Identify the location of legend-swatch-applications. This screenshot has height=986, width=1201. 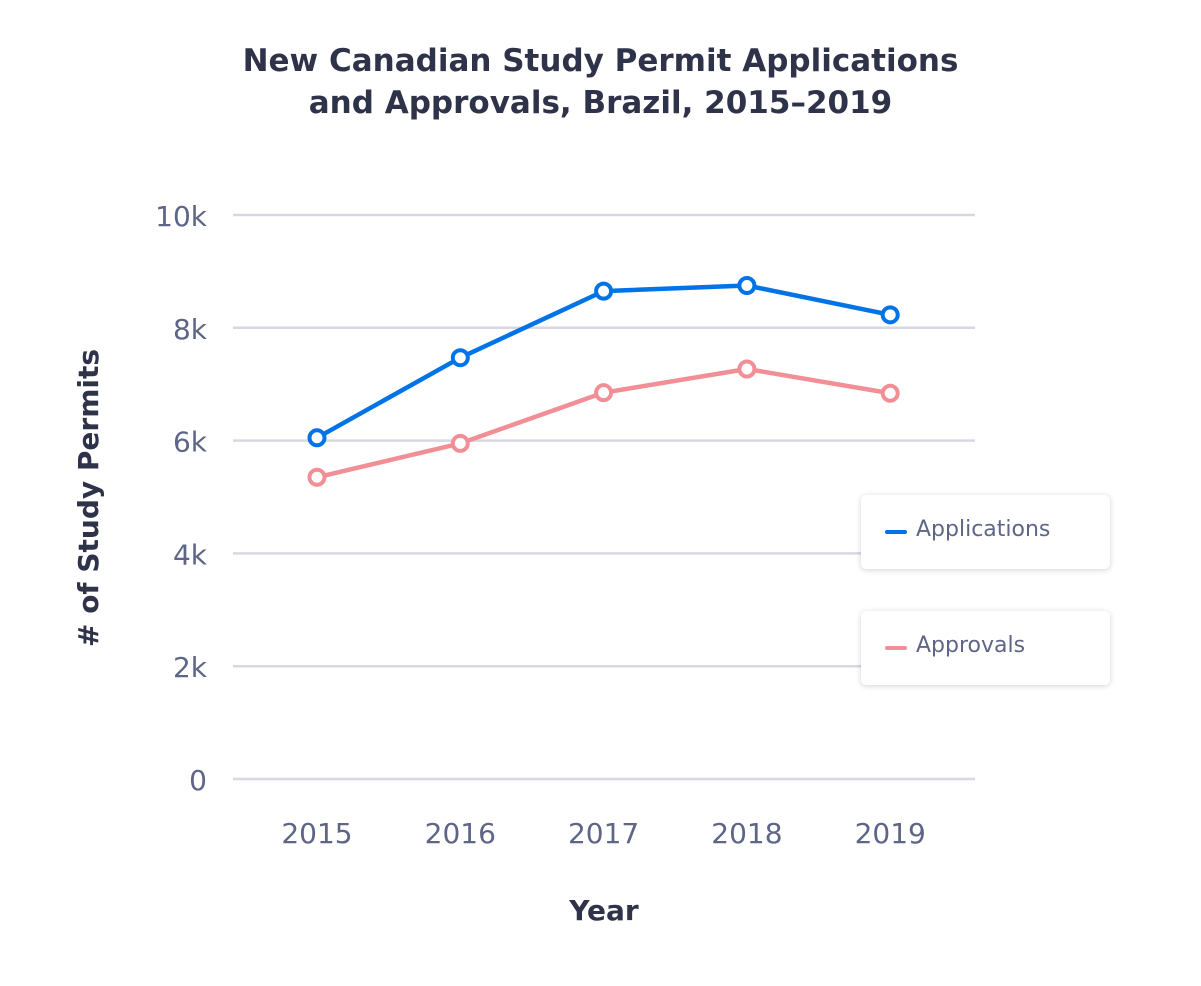
(896, 532).